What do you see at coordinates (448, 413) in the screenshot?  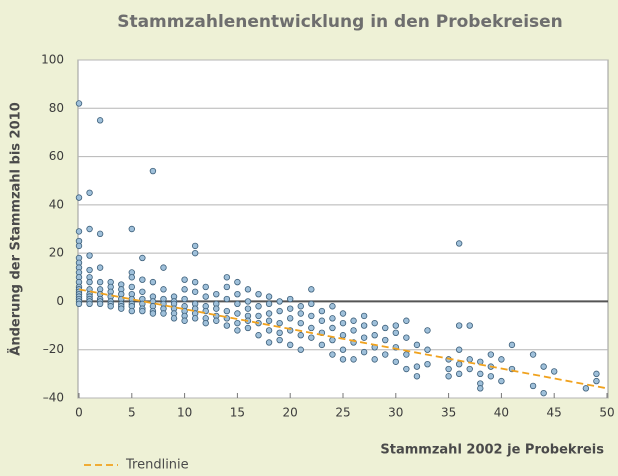 I see `x-tick-label: 35` at bounding box center [448, 413].